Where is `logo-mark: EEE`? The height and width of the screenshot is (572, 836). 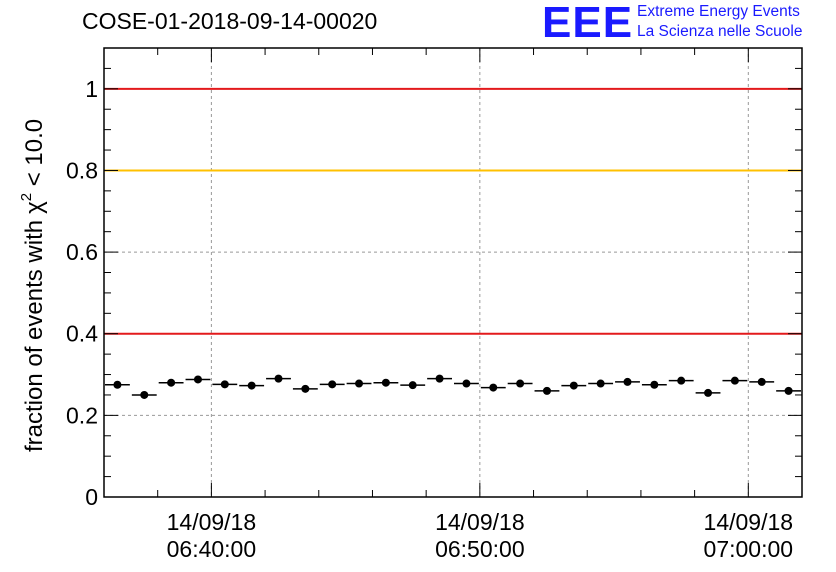
logo-mark: EEE is located at coordinates (588, 23).